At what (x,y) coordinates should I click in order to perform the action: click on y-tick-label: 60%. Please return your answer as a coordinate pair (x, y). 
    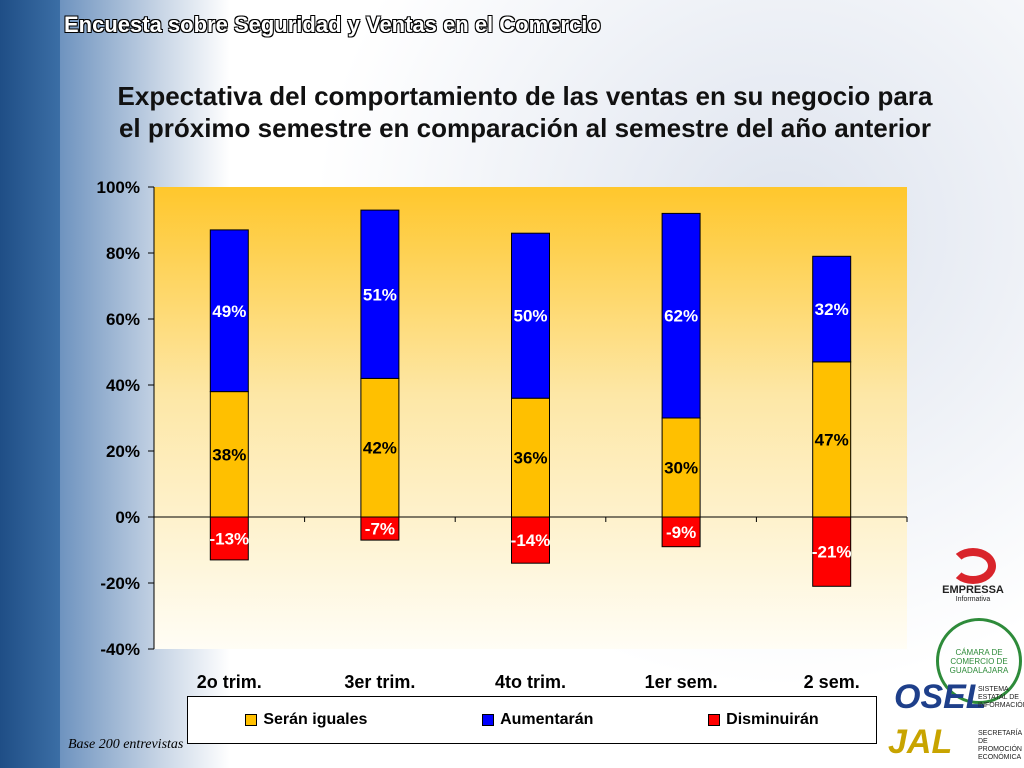
    Looking at the image, I should click on (123, 319).